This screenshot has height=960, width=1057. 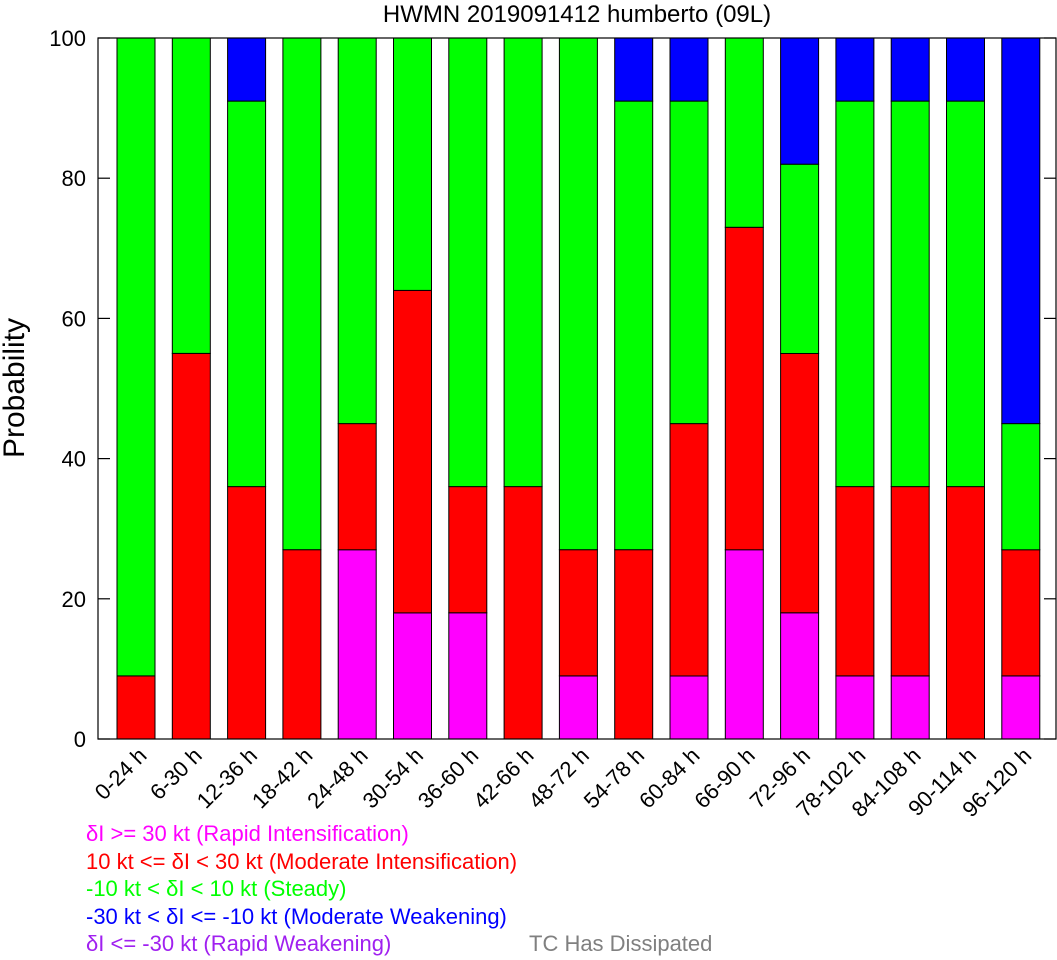 I want to click on x-tick-label: 54-78 h, so click(x=614, y=778).